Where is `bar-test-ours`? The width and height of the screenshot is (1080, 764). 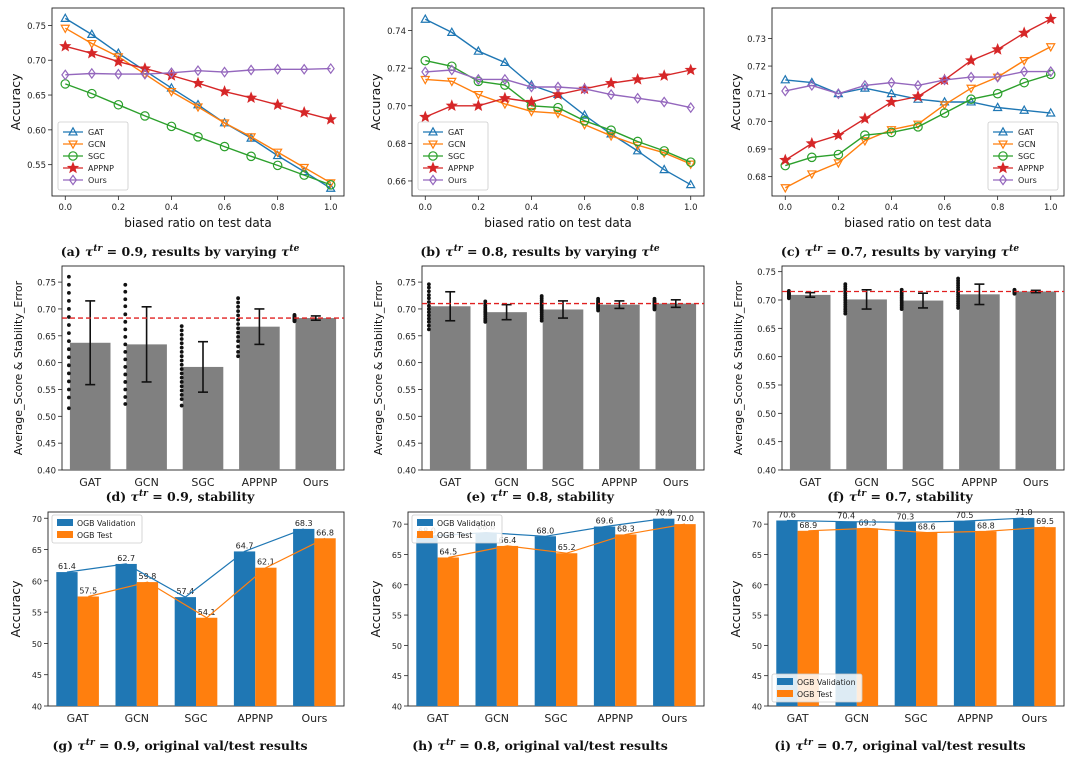 bar-test-ours is located at coordinates (1045, 616).